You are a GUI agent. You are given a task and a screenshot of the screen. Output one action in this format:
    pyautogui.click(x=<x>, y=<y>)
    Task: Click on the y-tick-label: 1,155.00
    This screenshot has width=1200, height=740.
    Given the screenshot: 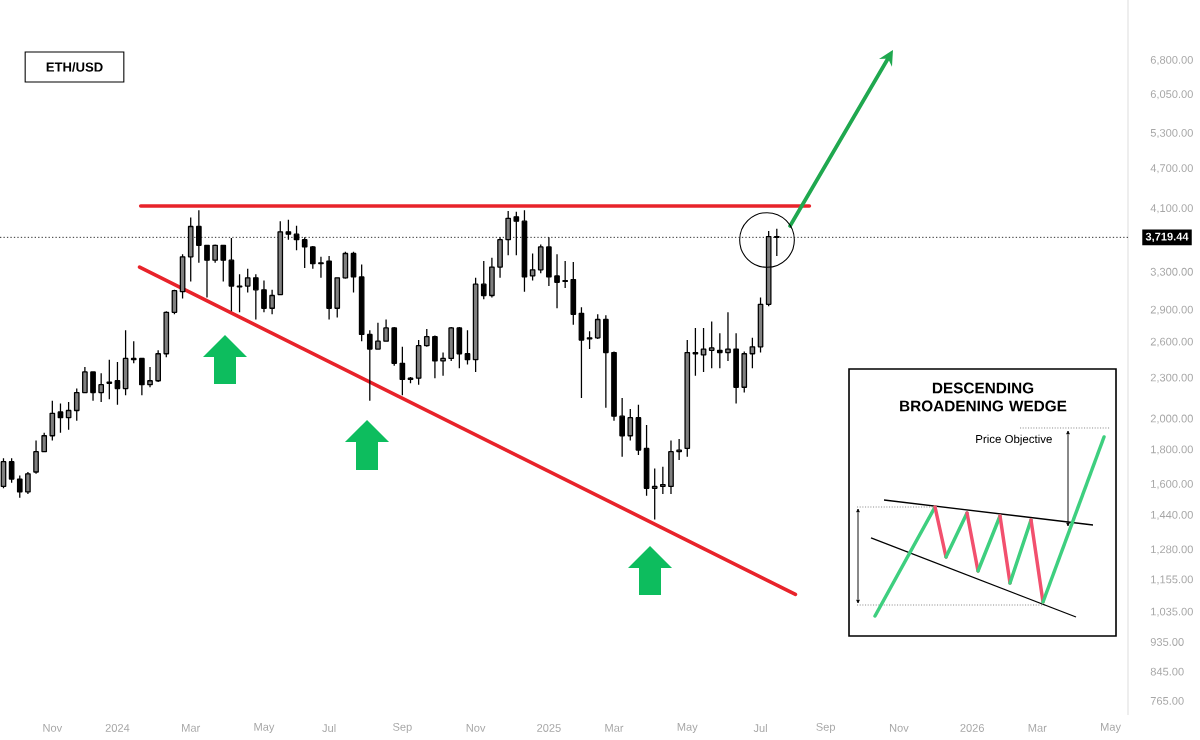 What is the action you would take?
    pyautogui.click(x=1172, y=580)
    